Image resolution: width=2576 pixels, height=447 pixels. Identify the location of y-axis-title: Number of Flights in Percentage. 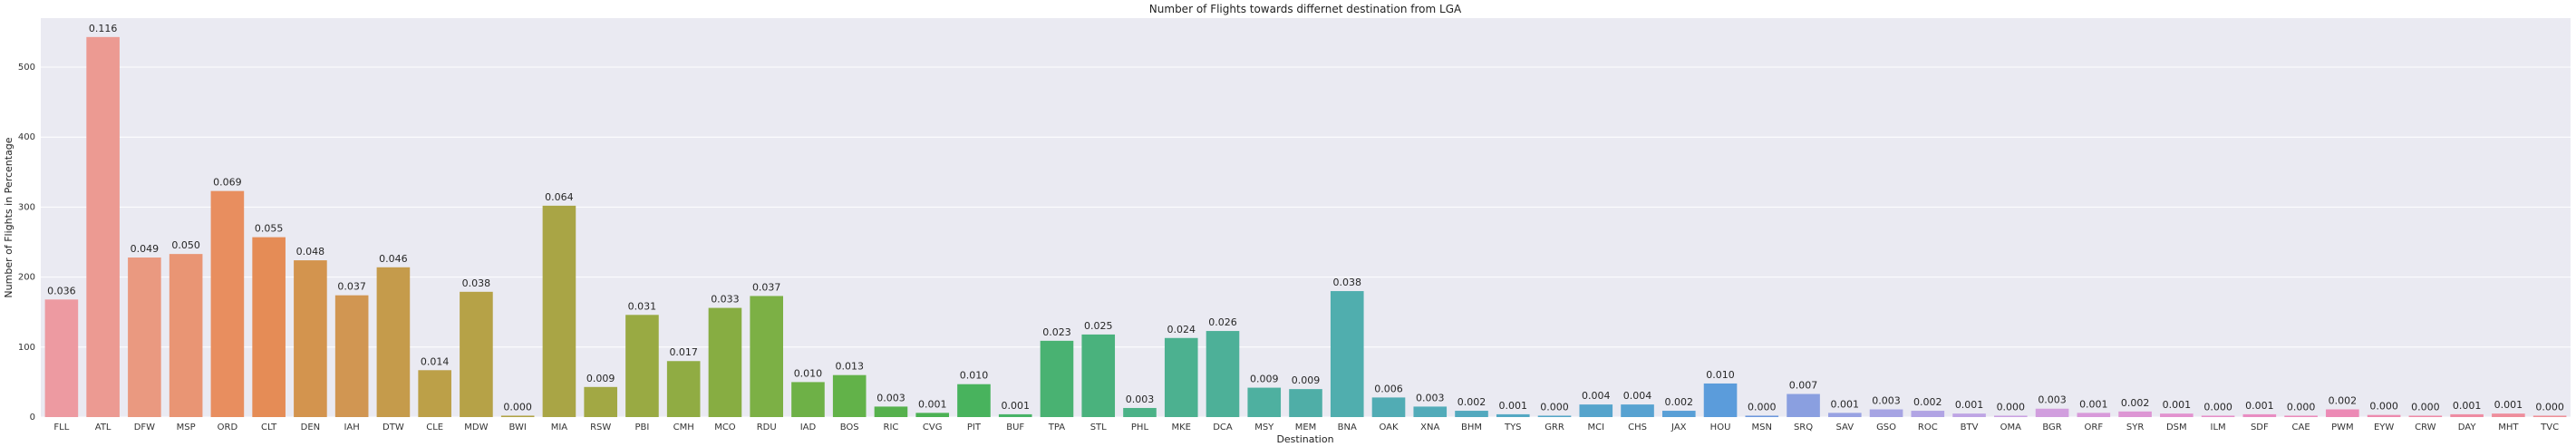
(9, 217).